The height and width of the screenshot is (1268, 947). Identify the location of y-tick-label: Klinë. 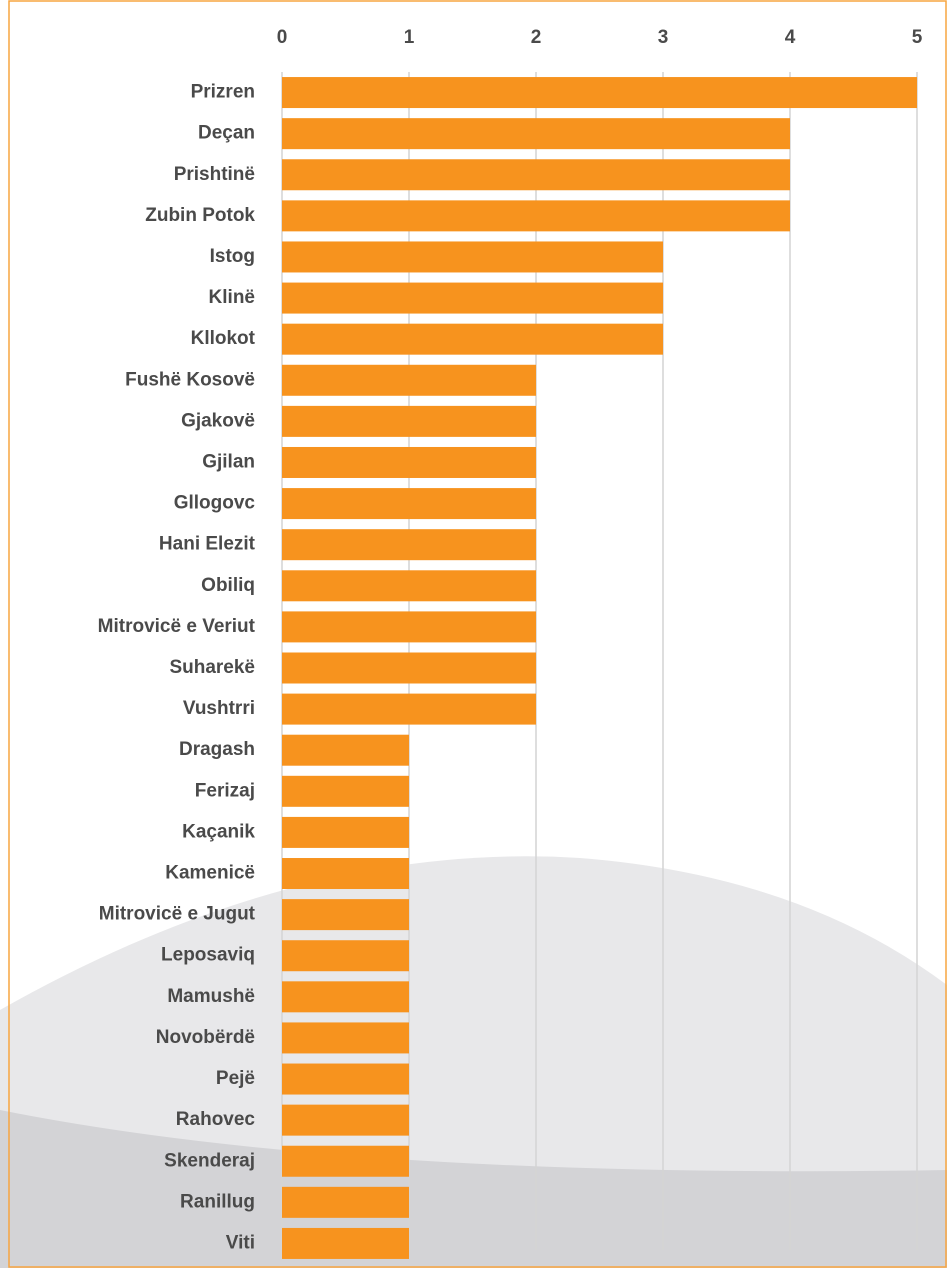
(232, 297).